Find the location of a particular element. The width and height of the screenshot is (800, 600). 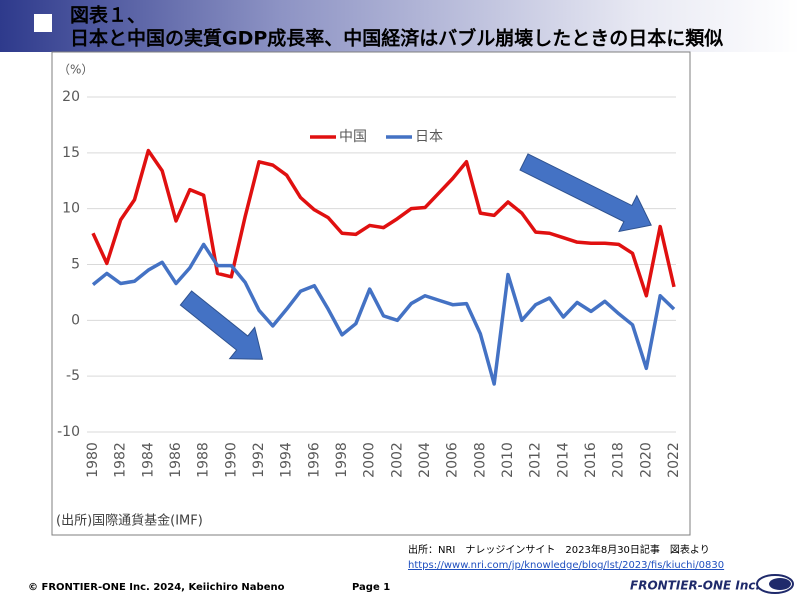

x-tick-label: 1988 is located at coordinates (204, 460).